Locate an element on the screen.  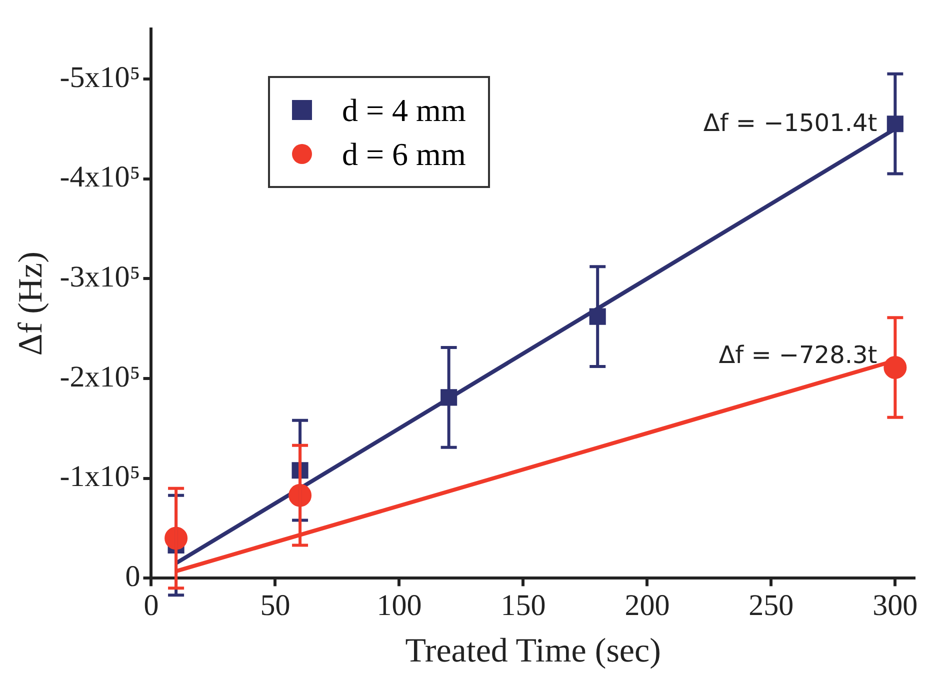
legend-label: d = 4 mm is located at coordinates (404, 110).